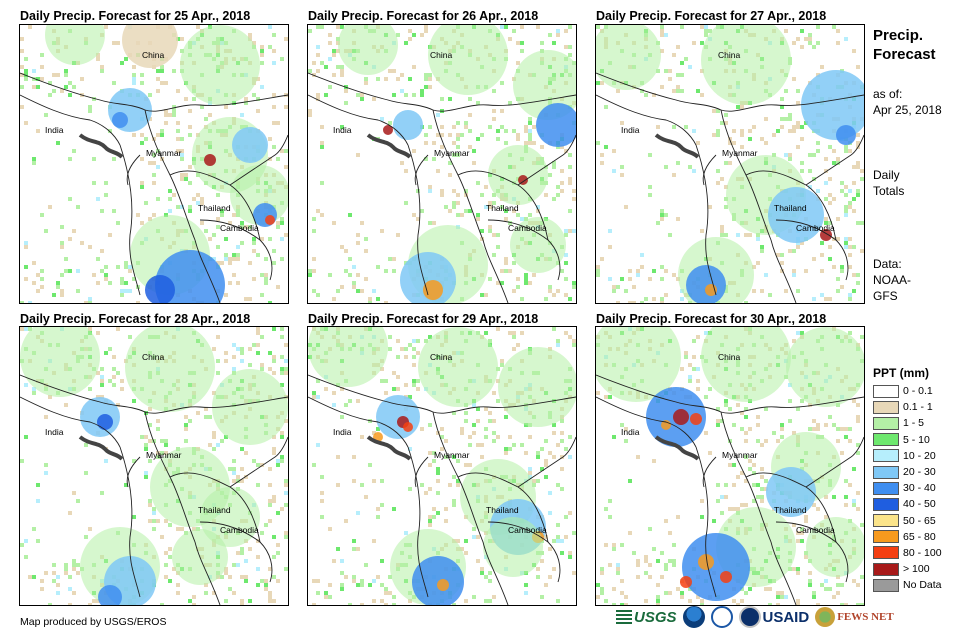 This screenshot has height=639, width=967. What do you see at coordinates (423, 319) in the screenshot?
I see `panel-title-5: Daily Precip. Forecast for 29 Apr., 2018` at bounding box center [423, 319].